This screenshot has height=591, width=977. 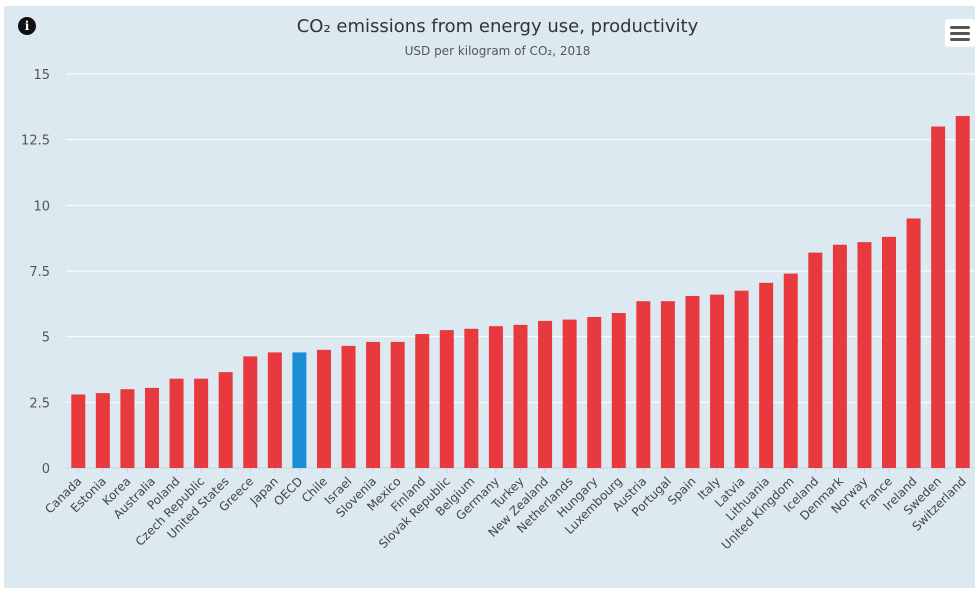 What do you see at coordinates (938, 297) in the screenshot?
I see `bar-sweden` at bounding box center [938, 297].